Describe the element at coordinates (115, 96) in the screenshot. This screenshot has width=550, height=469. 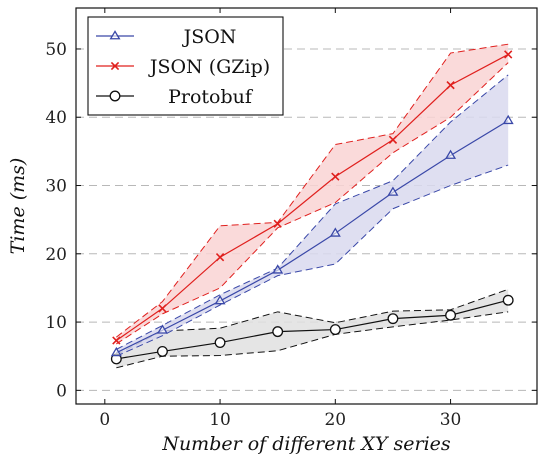
I see `legend-marker-protobuf` at that location.